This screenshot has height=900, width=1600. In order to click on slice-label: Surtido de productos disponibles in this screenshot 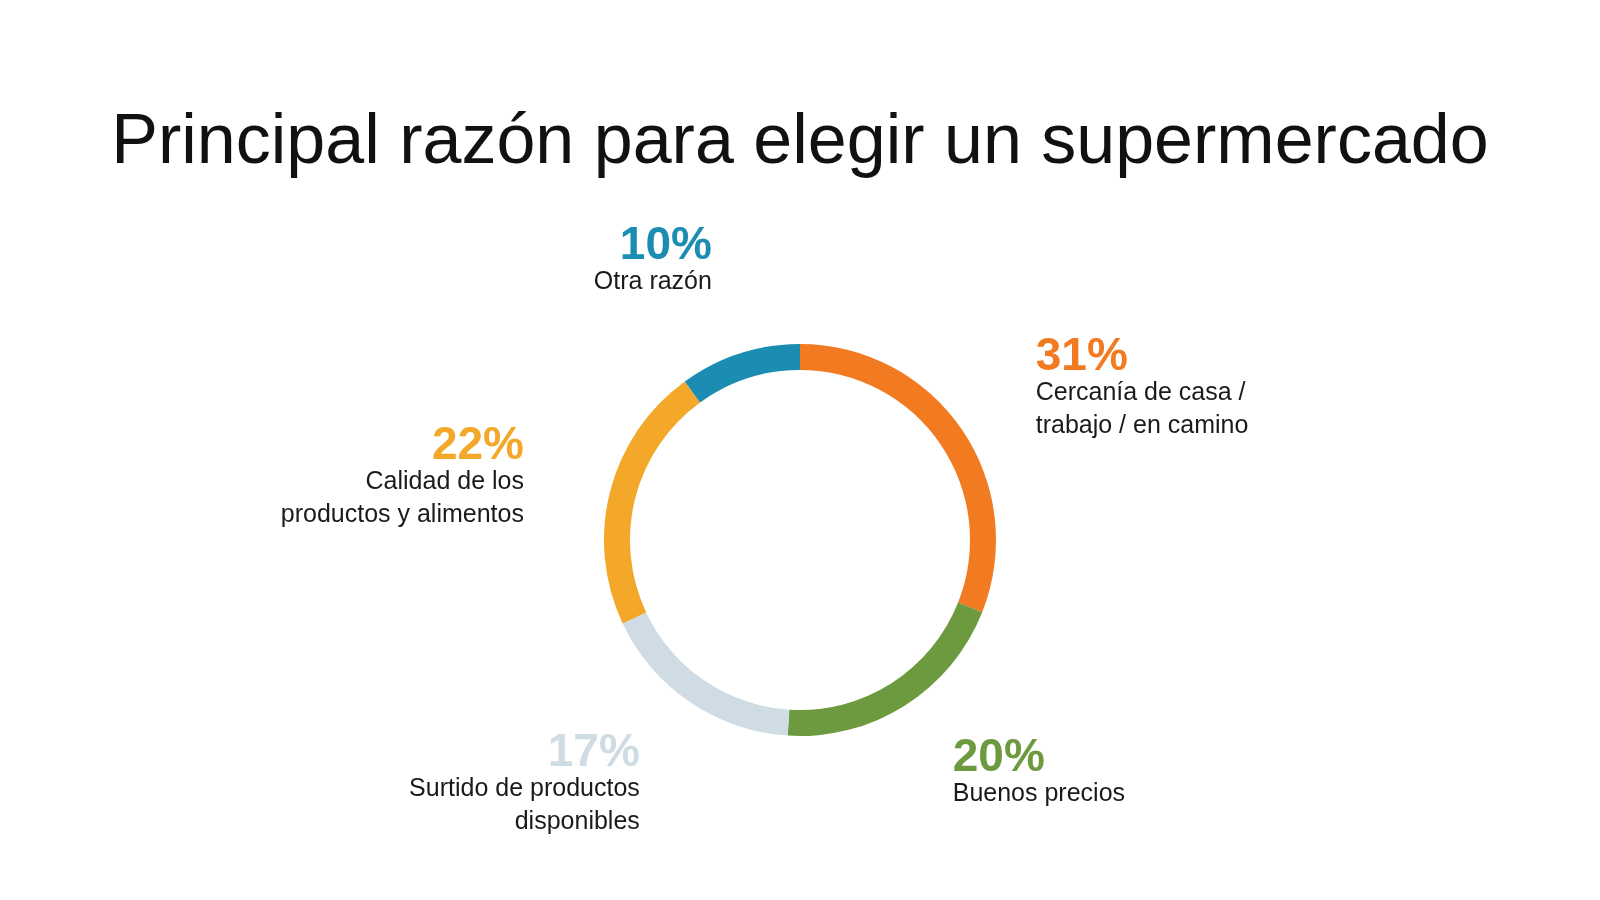, I will do `click(524, 803)`.